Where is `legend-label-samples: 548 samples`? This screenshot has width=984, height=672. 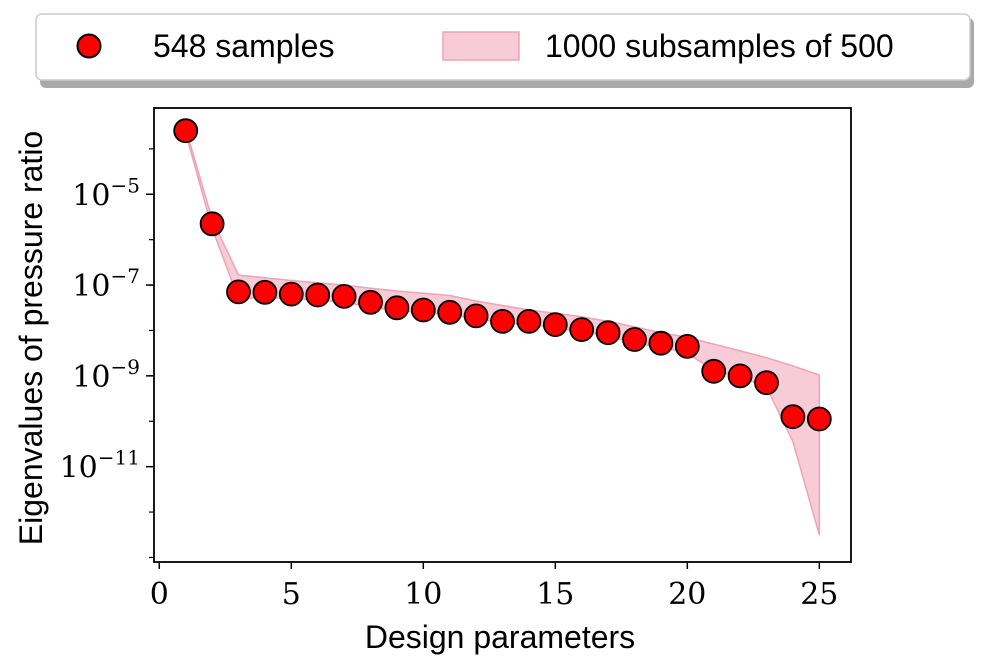
legend-label-samples: 548 samples is located at coordinates (243, 46).